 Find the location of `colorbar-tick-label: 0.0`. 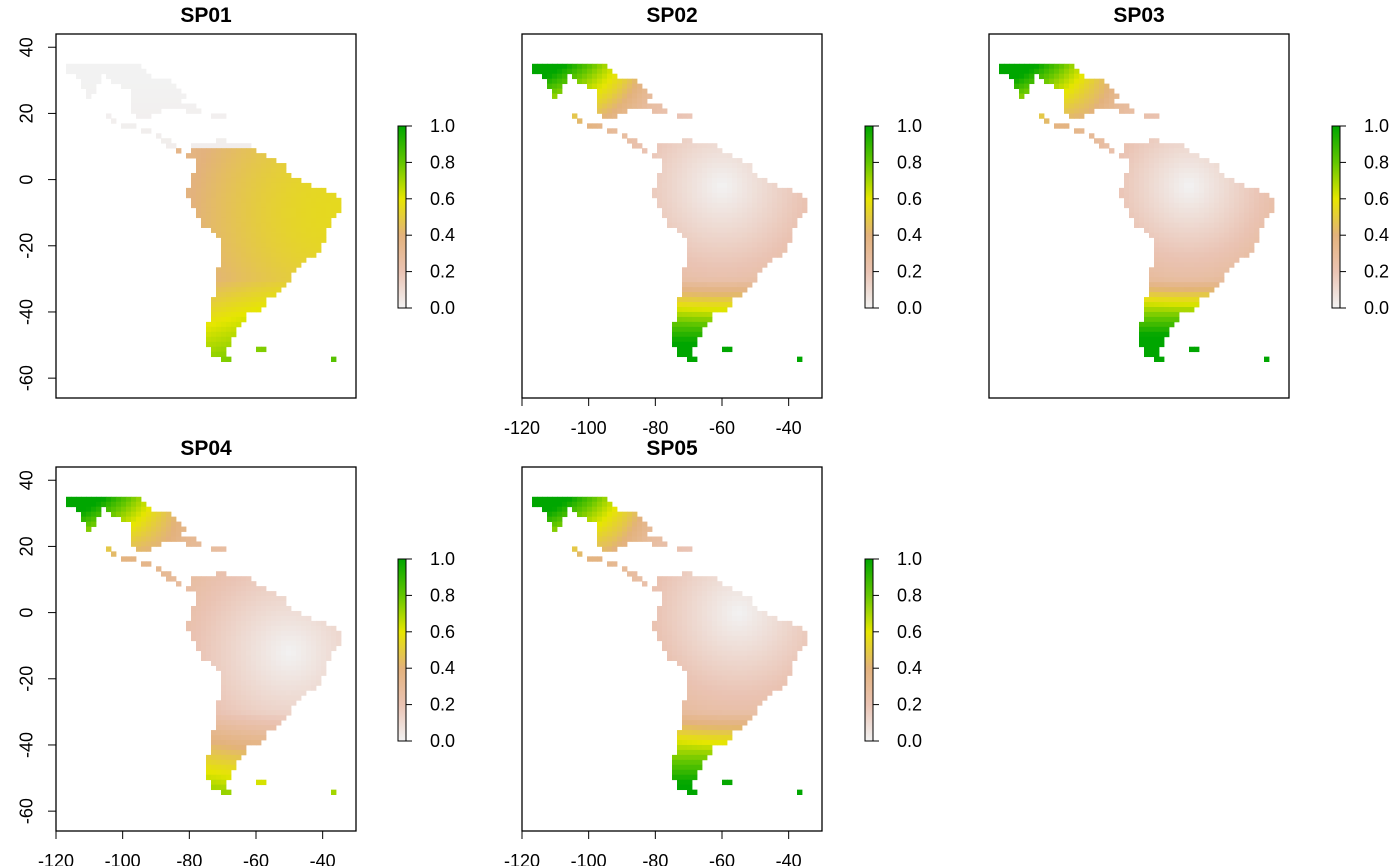

colorbar-tick-label: 0.0 is located at coordinates (1376, 308).